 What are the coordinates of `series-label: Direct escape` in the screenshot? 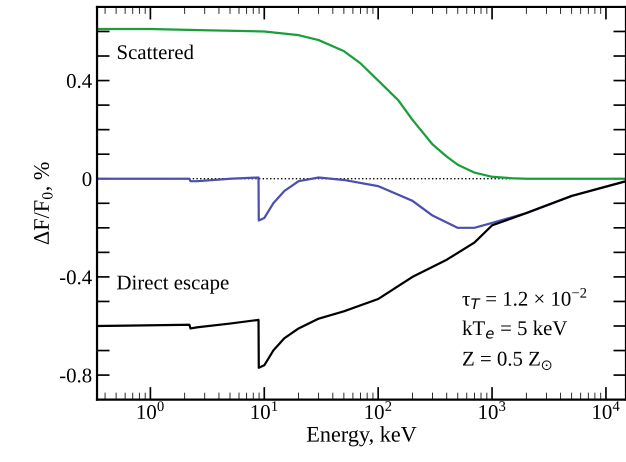 It's located at (173, 285).